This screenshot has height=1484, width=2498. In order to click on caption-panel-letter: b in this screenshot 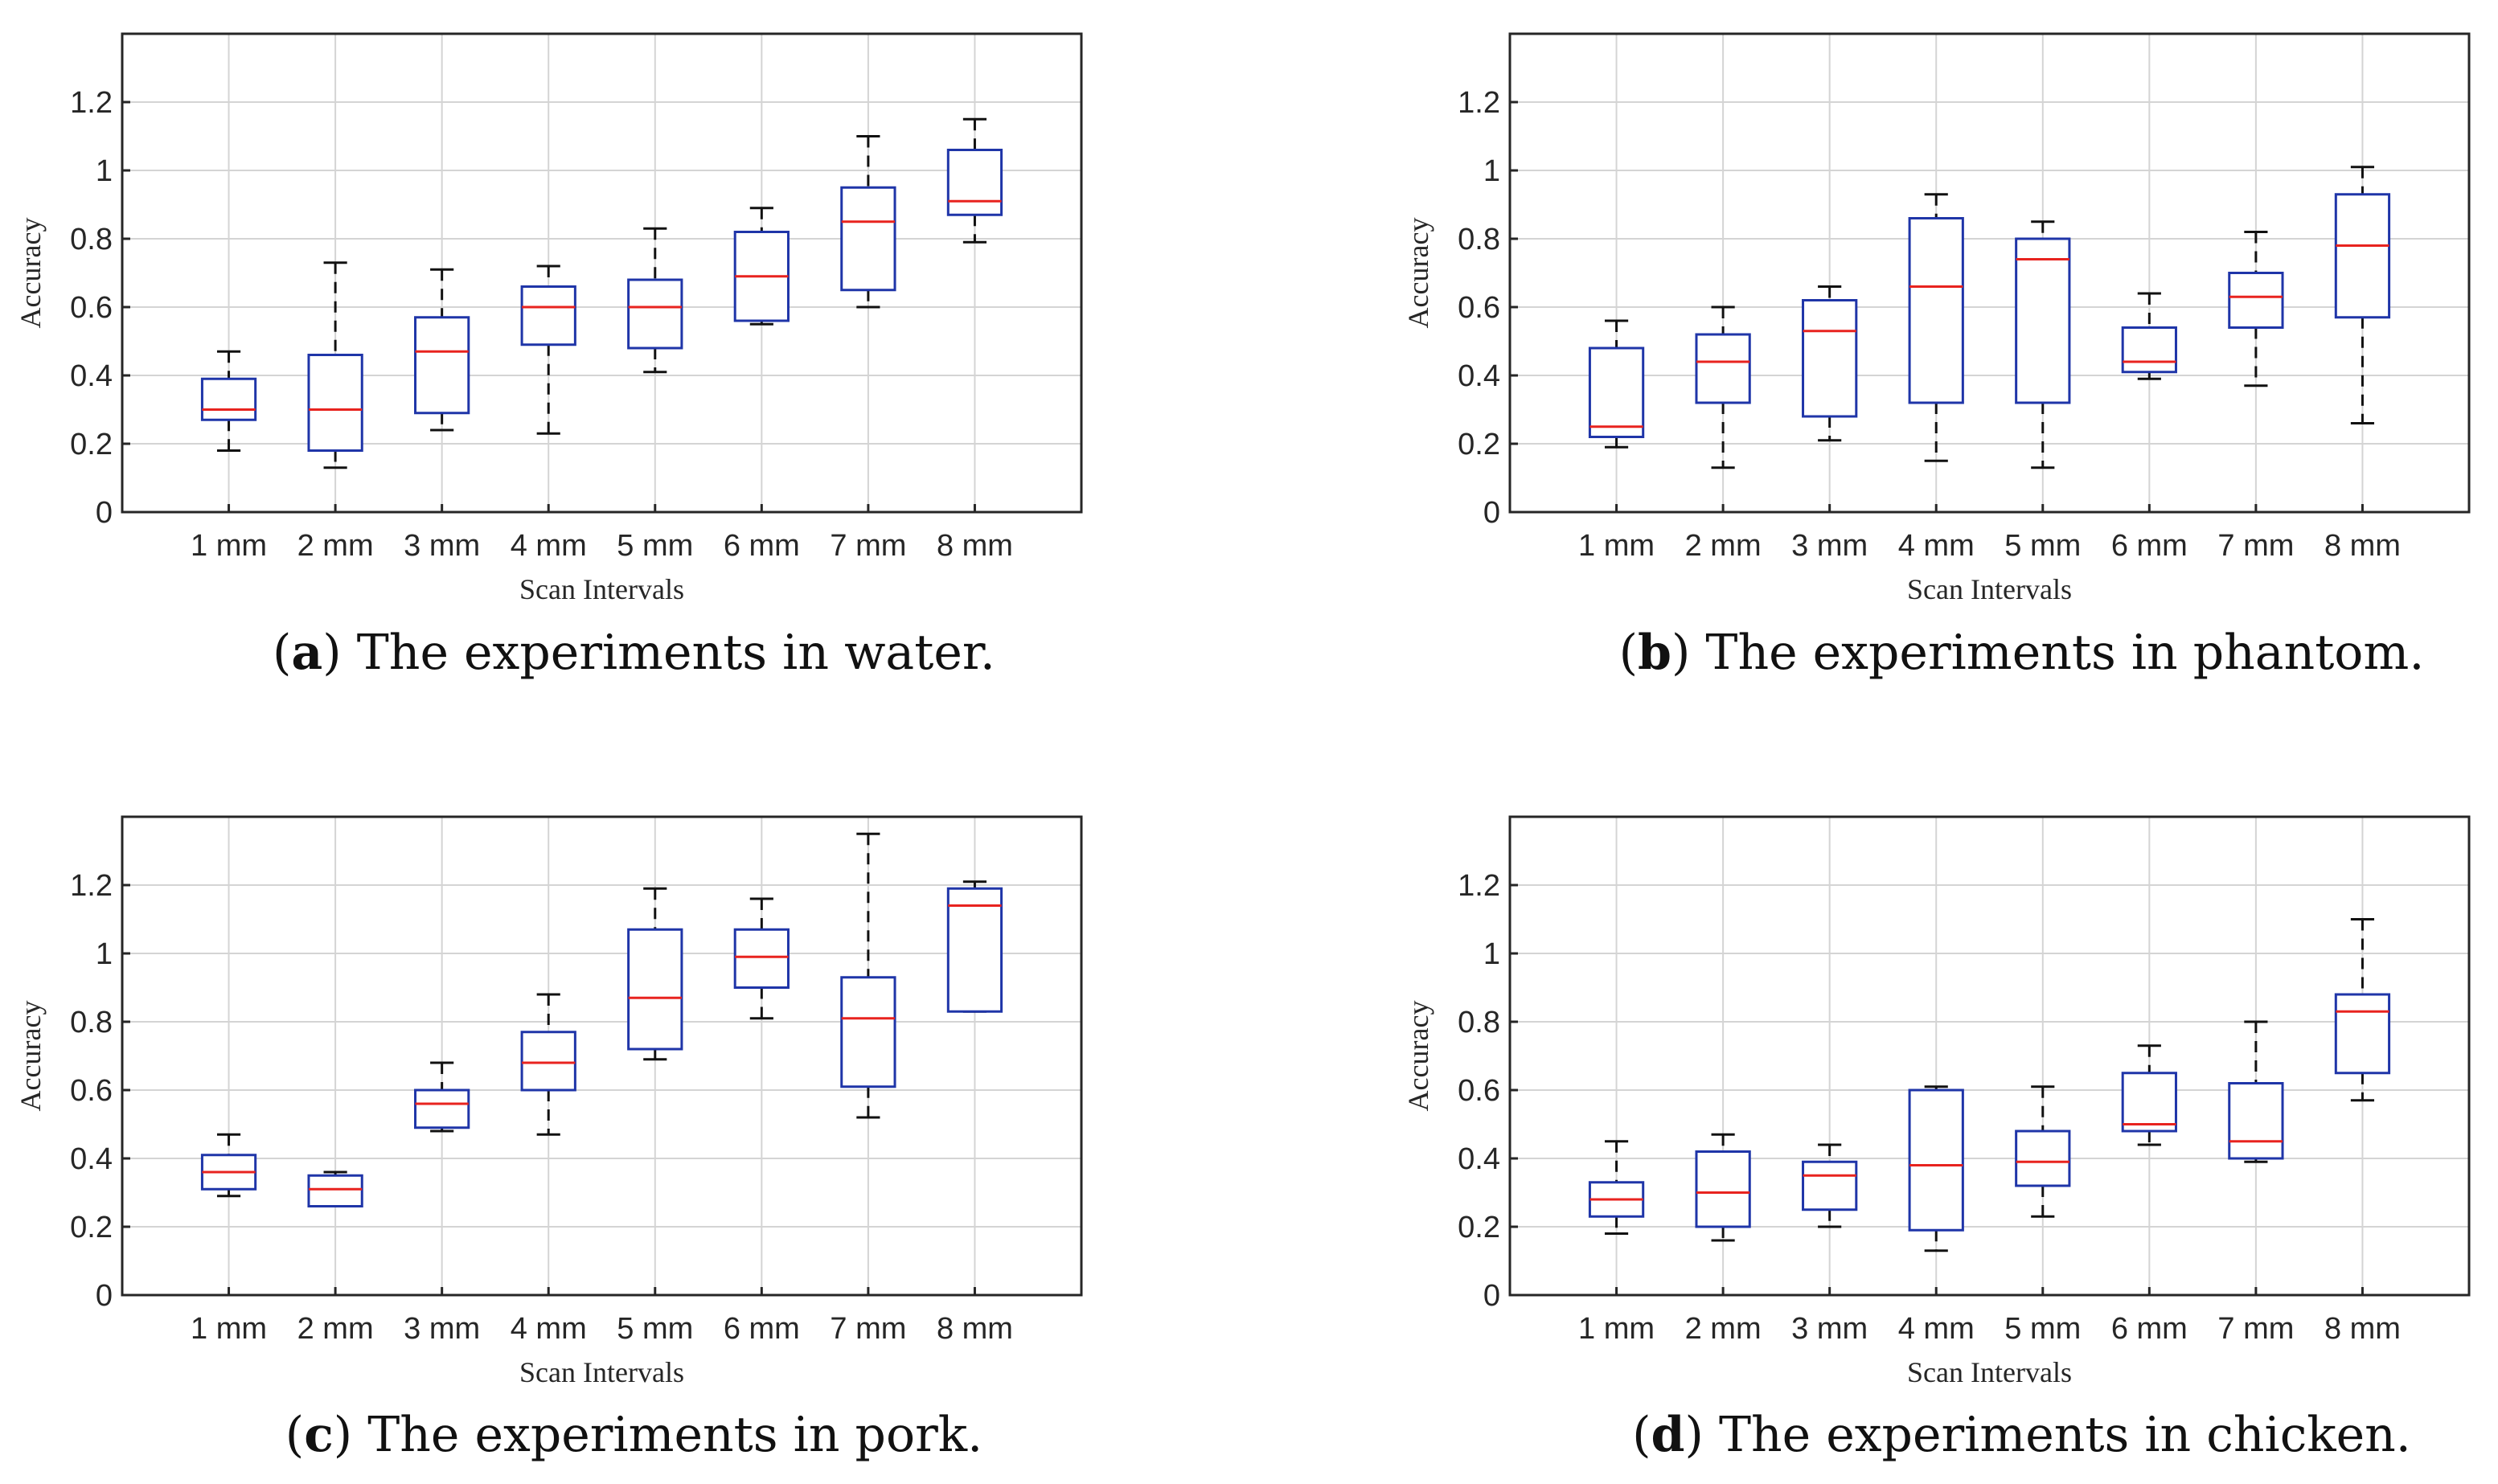, I will do `click(1654, 653)`.